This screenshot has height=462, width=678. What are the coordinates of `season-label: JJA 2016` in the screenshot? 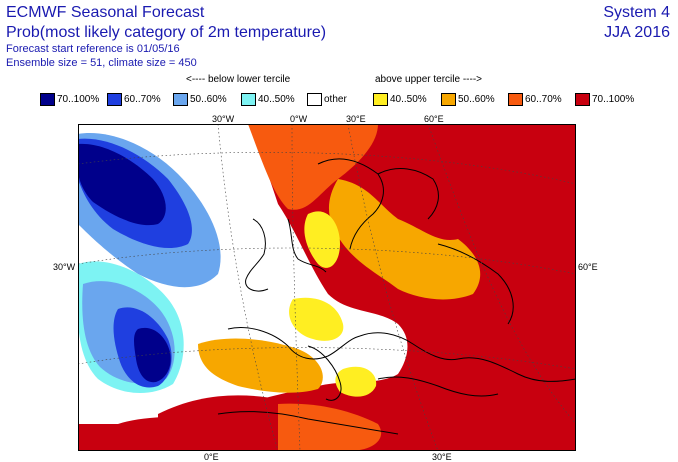 It's located at (637, 32).